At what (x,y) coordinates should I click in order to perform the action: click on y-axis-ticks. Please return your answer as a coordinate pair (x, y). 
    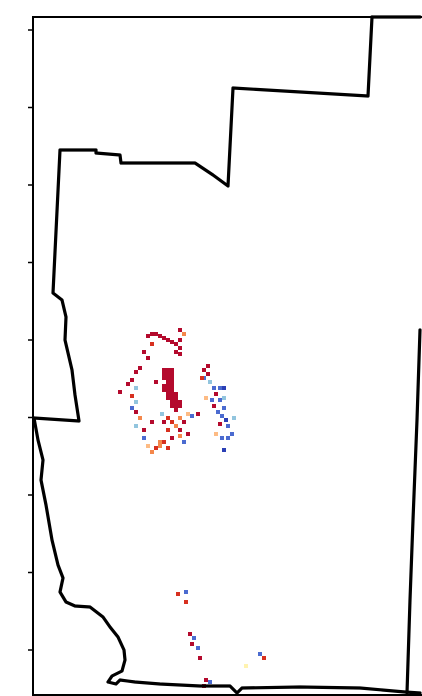
    Looking at the image, I should click on (30, 340).